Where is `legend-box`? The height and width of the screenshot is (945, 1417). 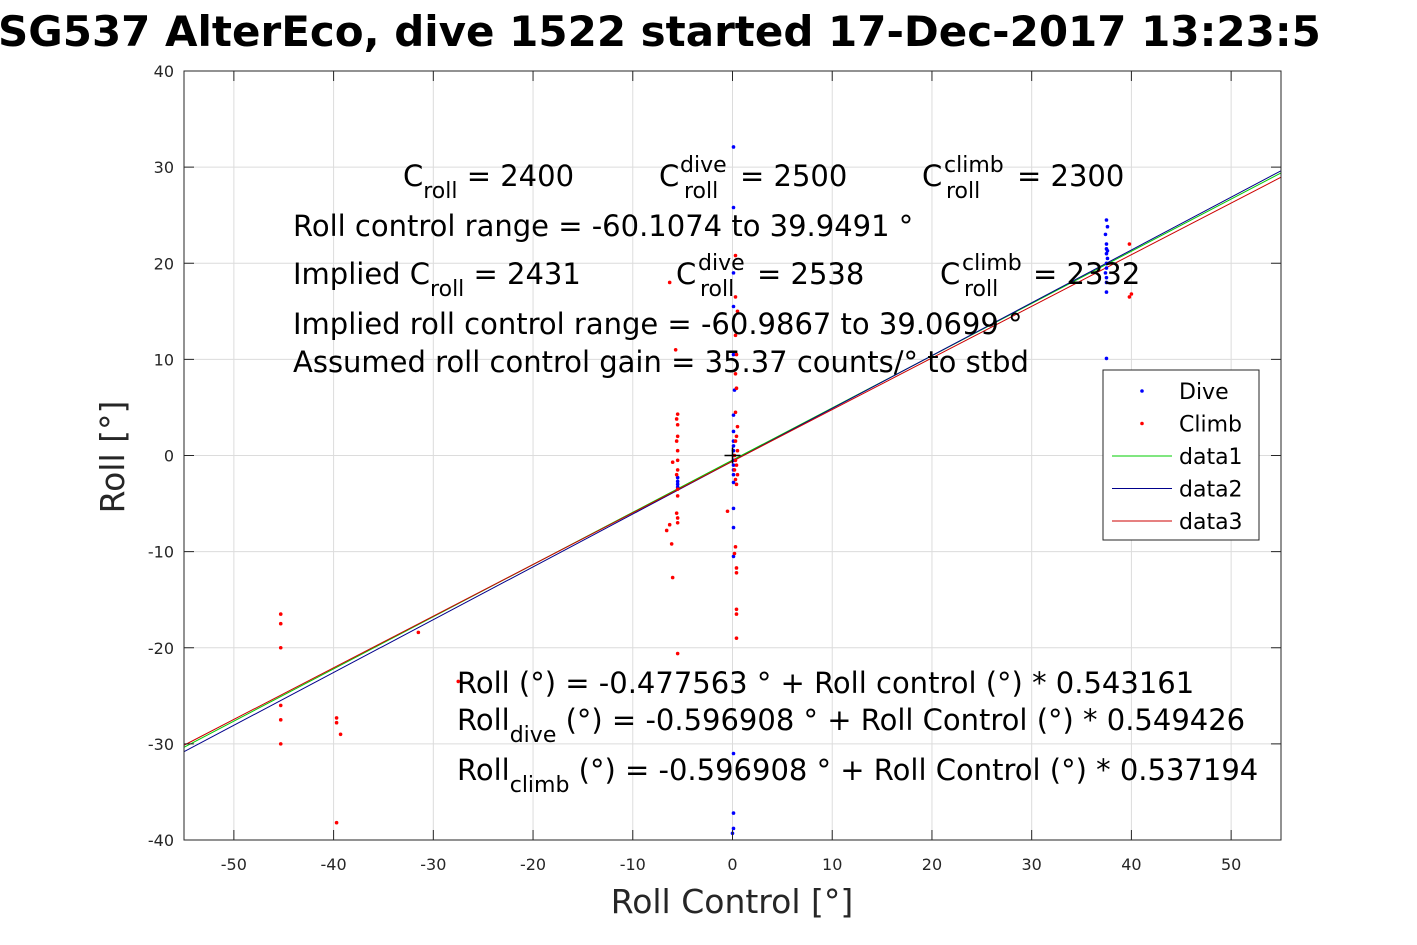
legend-box is located at coordinates (1181, 455).